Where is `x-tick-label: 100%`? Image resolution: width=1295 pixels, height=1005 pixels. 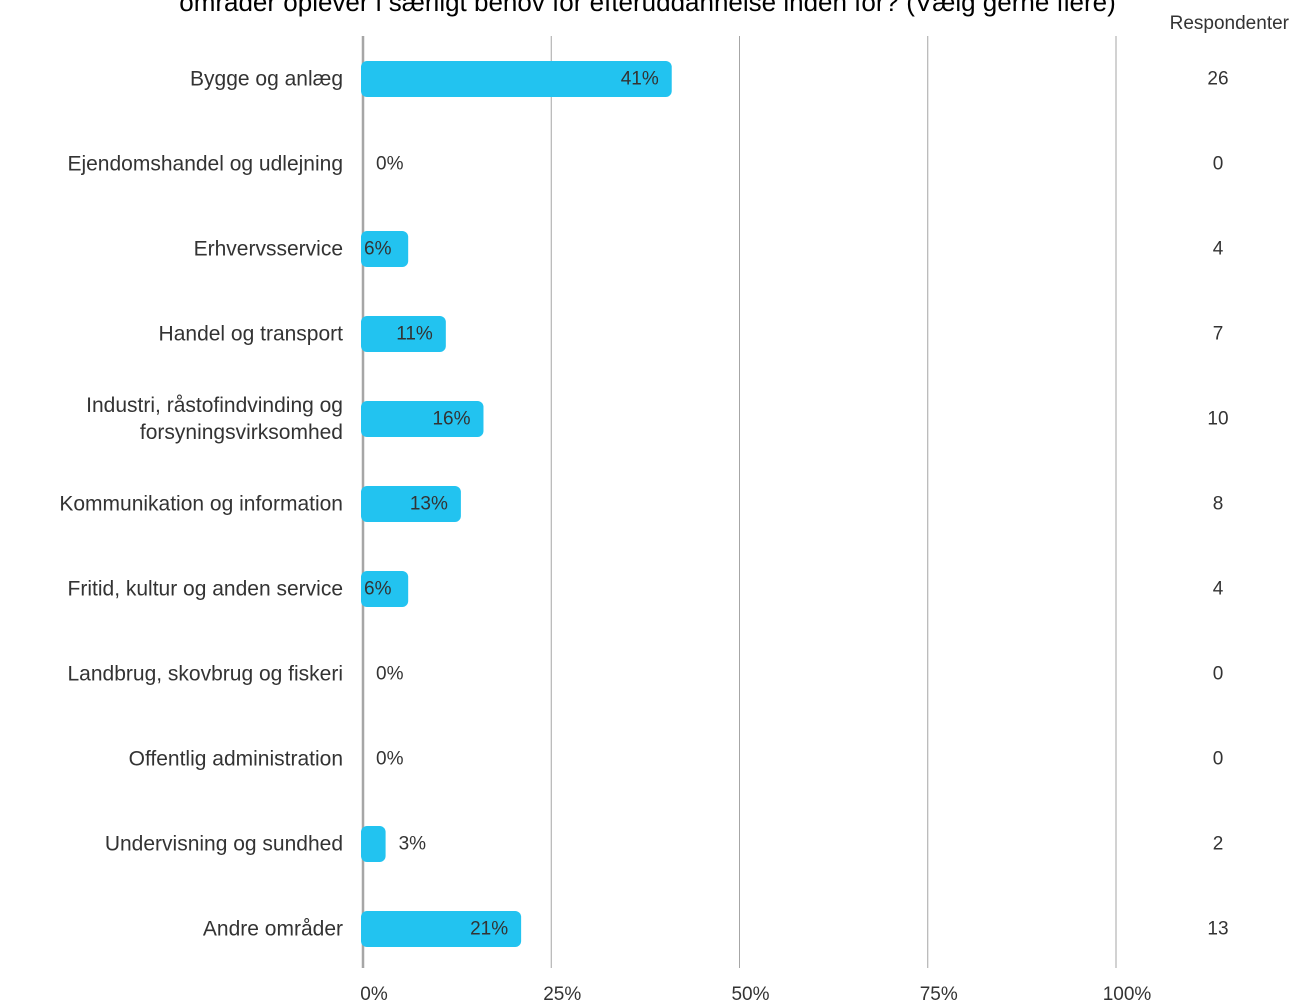 x-tick-label: 100% is located at coordinates (1127, 994).